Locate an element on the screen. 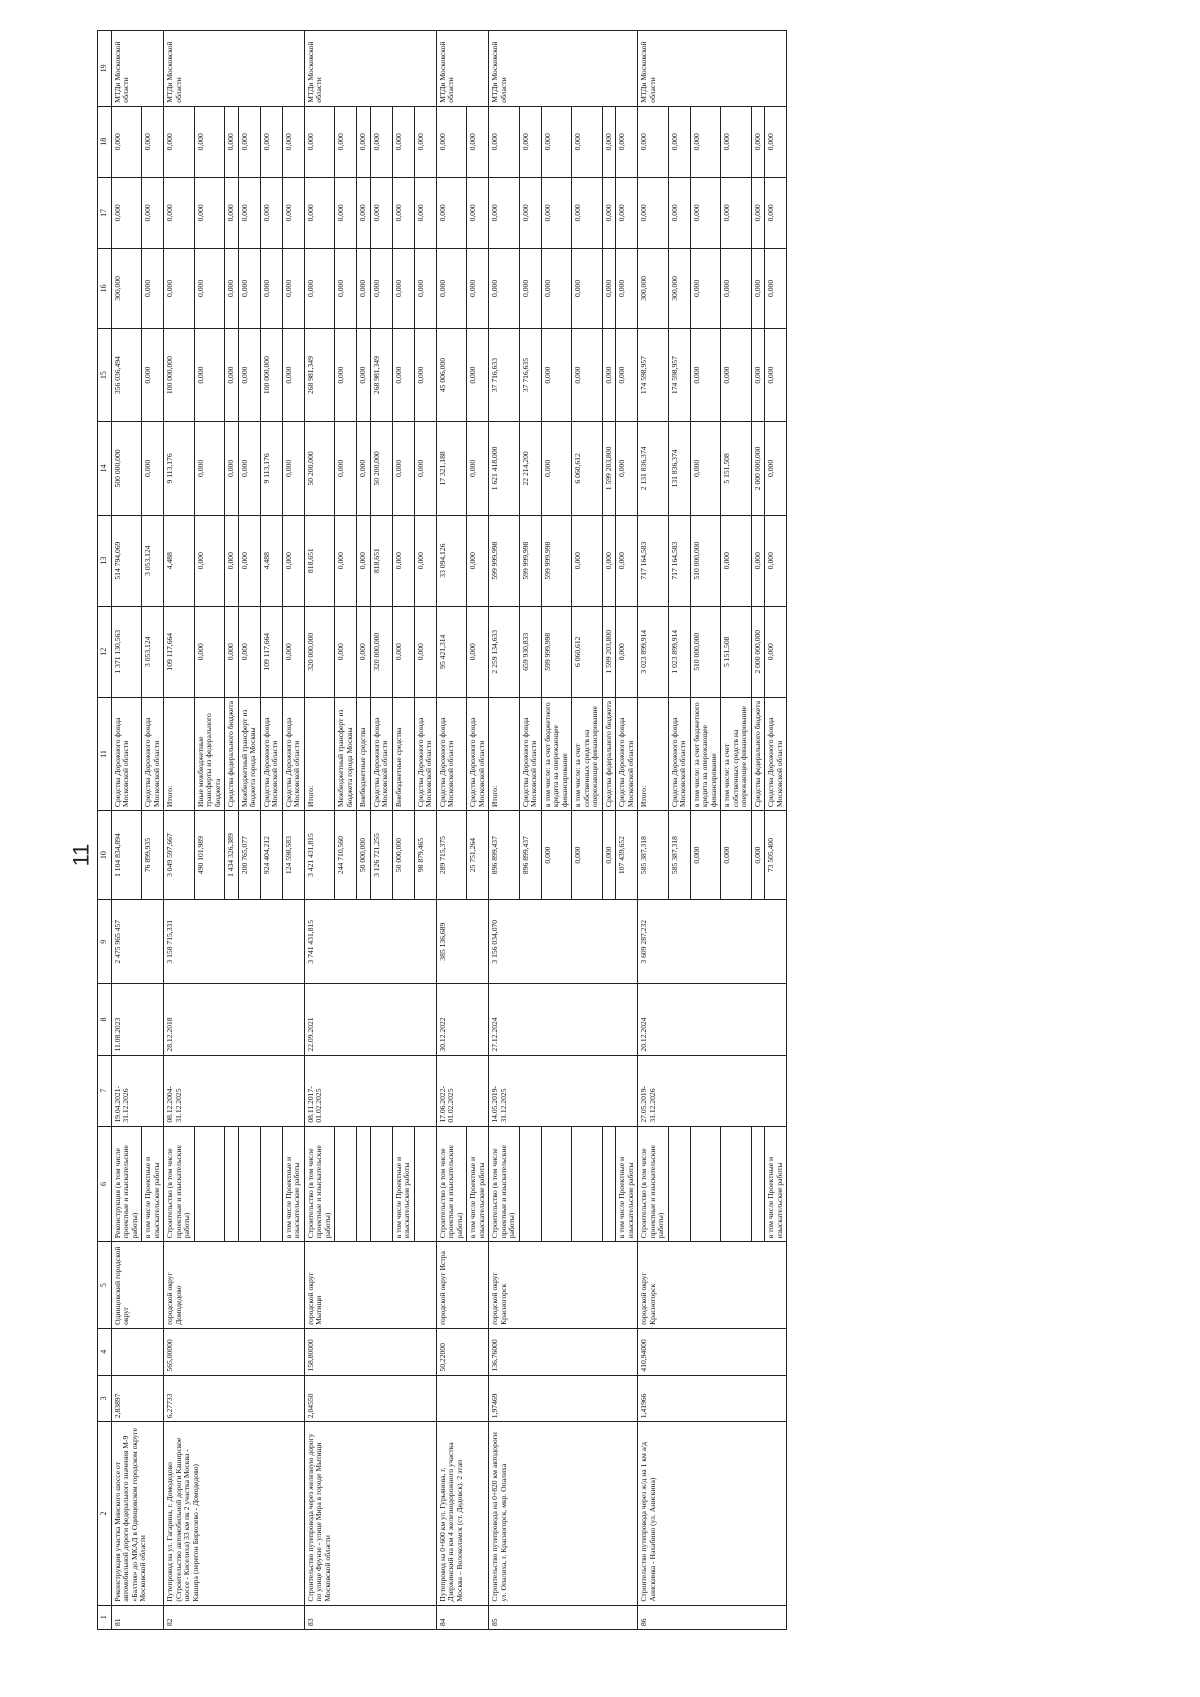 The width and height of the screenshot is (1200, 1697). total-cost: 3 609 287,232 is located at coordinates (712, 941).